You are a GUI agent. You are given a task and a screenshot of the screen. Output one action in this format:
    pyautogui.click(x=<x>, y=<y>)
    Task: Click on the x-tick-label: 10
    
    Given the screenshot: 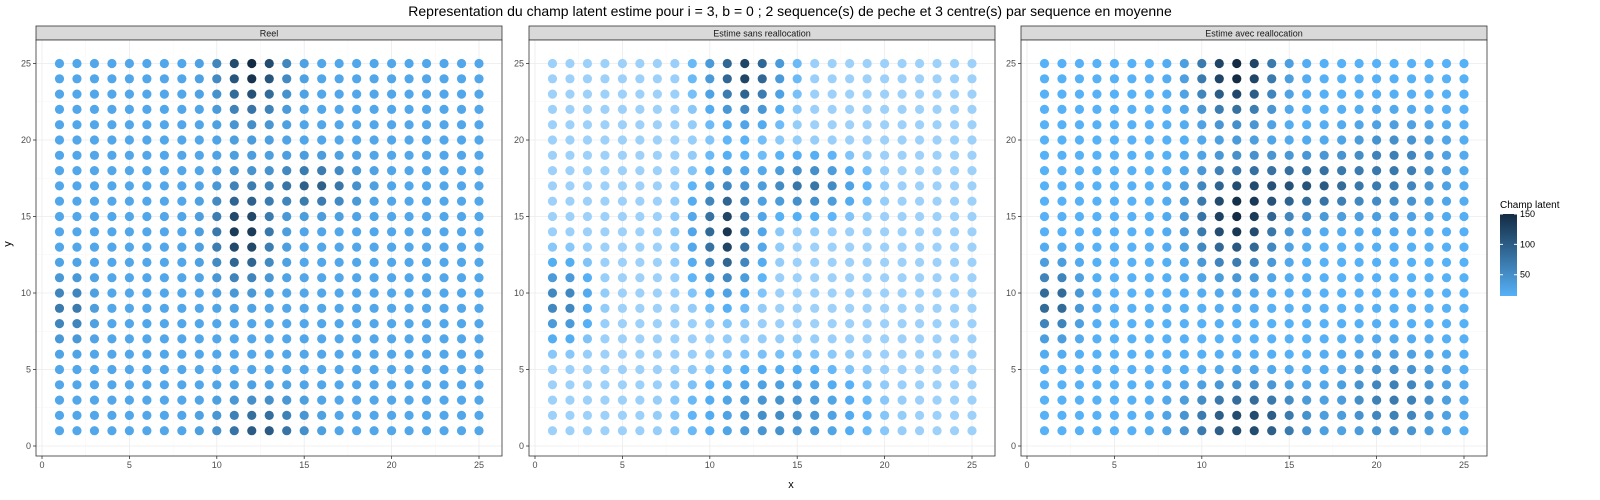 What is the action you would take?
    pyautogui.click(x=217, y=465)
    